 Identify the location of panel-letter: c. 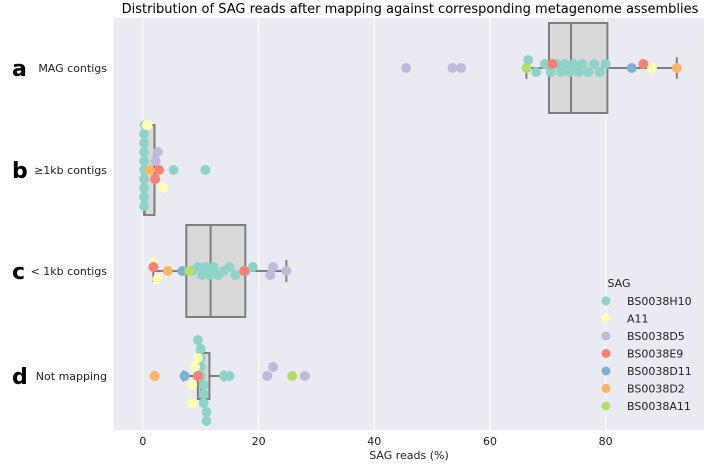
(18, 272).